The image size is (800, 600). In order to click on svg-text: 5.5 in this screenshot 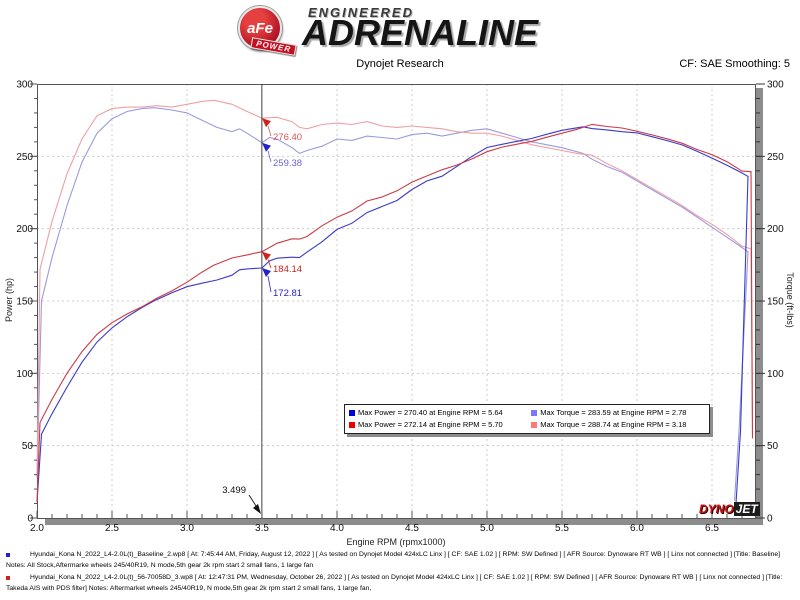, I will do `click(562, 528)`.